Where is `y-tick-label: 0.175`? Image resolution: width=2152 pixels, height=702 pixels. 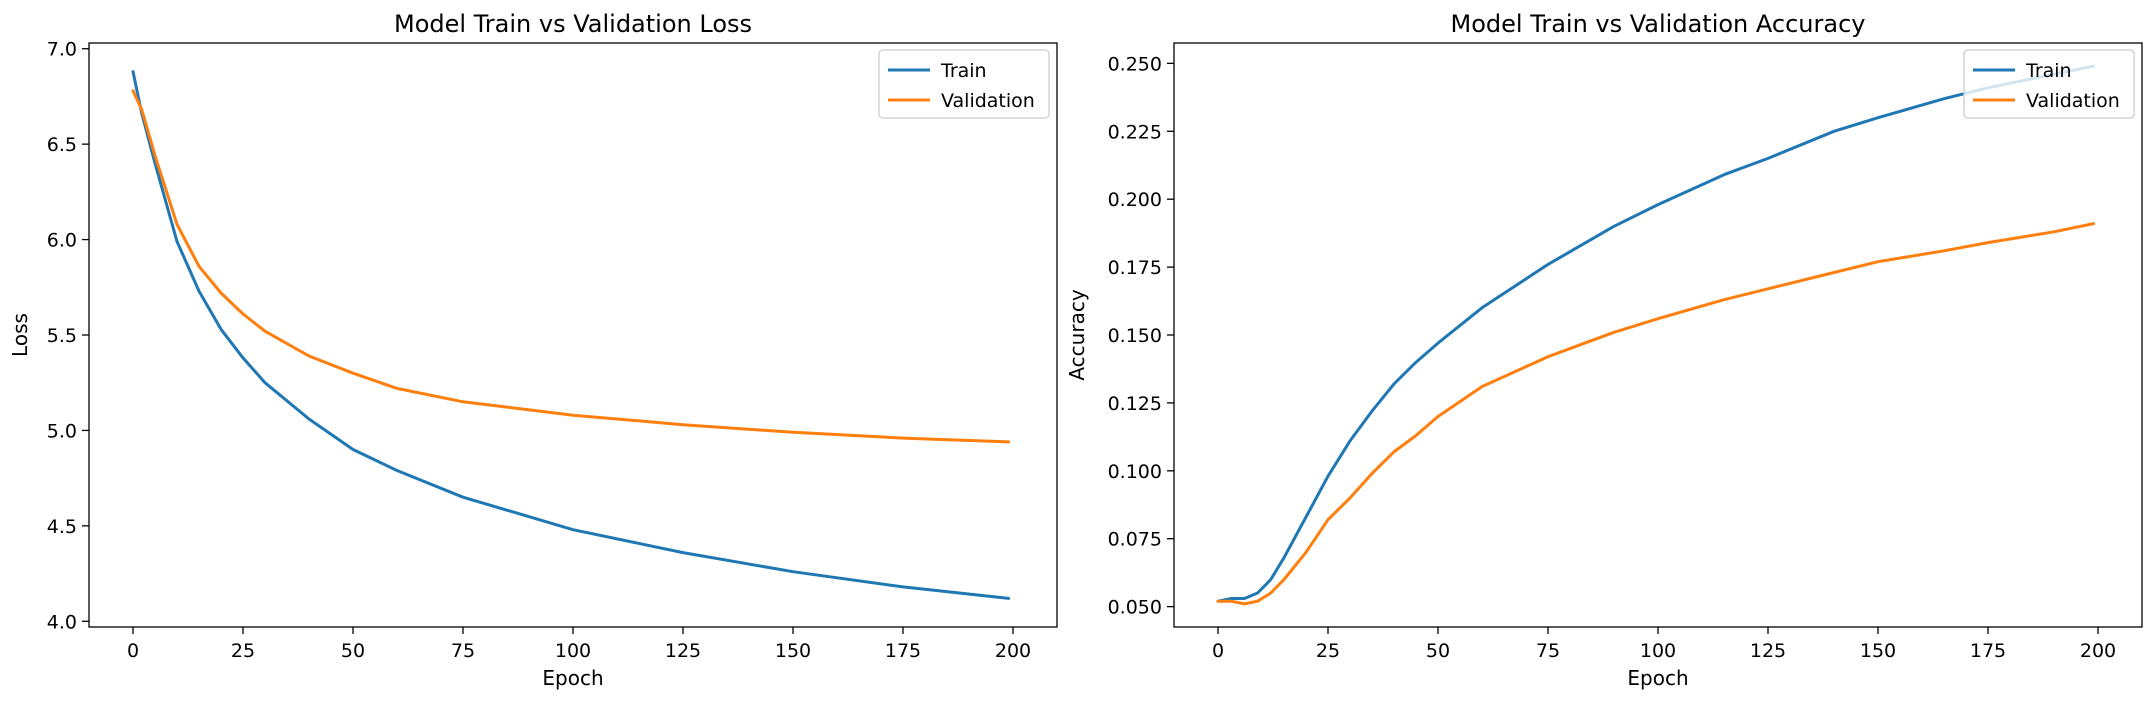 y-tick-label: 0.175 is located at coordinates (1135, 268).